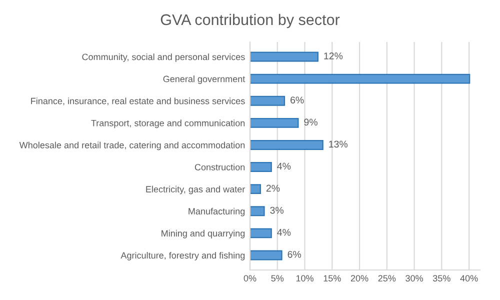 The image size is (500, 300). Describe the element at coordinates (277, 278) in the screenshot. I see `x-tick-label: 5%` at that location.